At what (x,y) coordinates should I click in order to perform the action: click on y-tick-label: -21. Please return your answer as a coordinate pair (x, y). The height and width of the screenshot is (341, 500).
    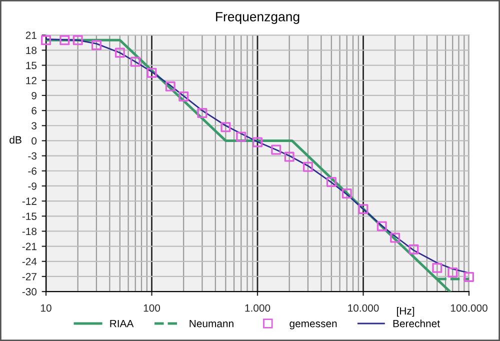
    Looking at the image, I should click on (29, 246).